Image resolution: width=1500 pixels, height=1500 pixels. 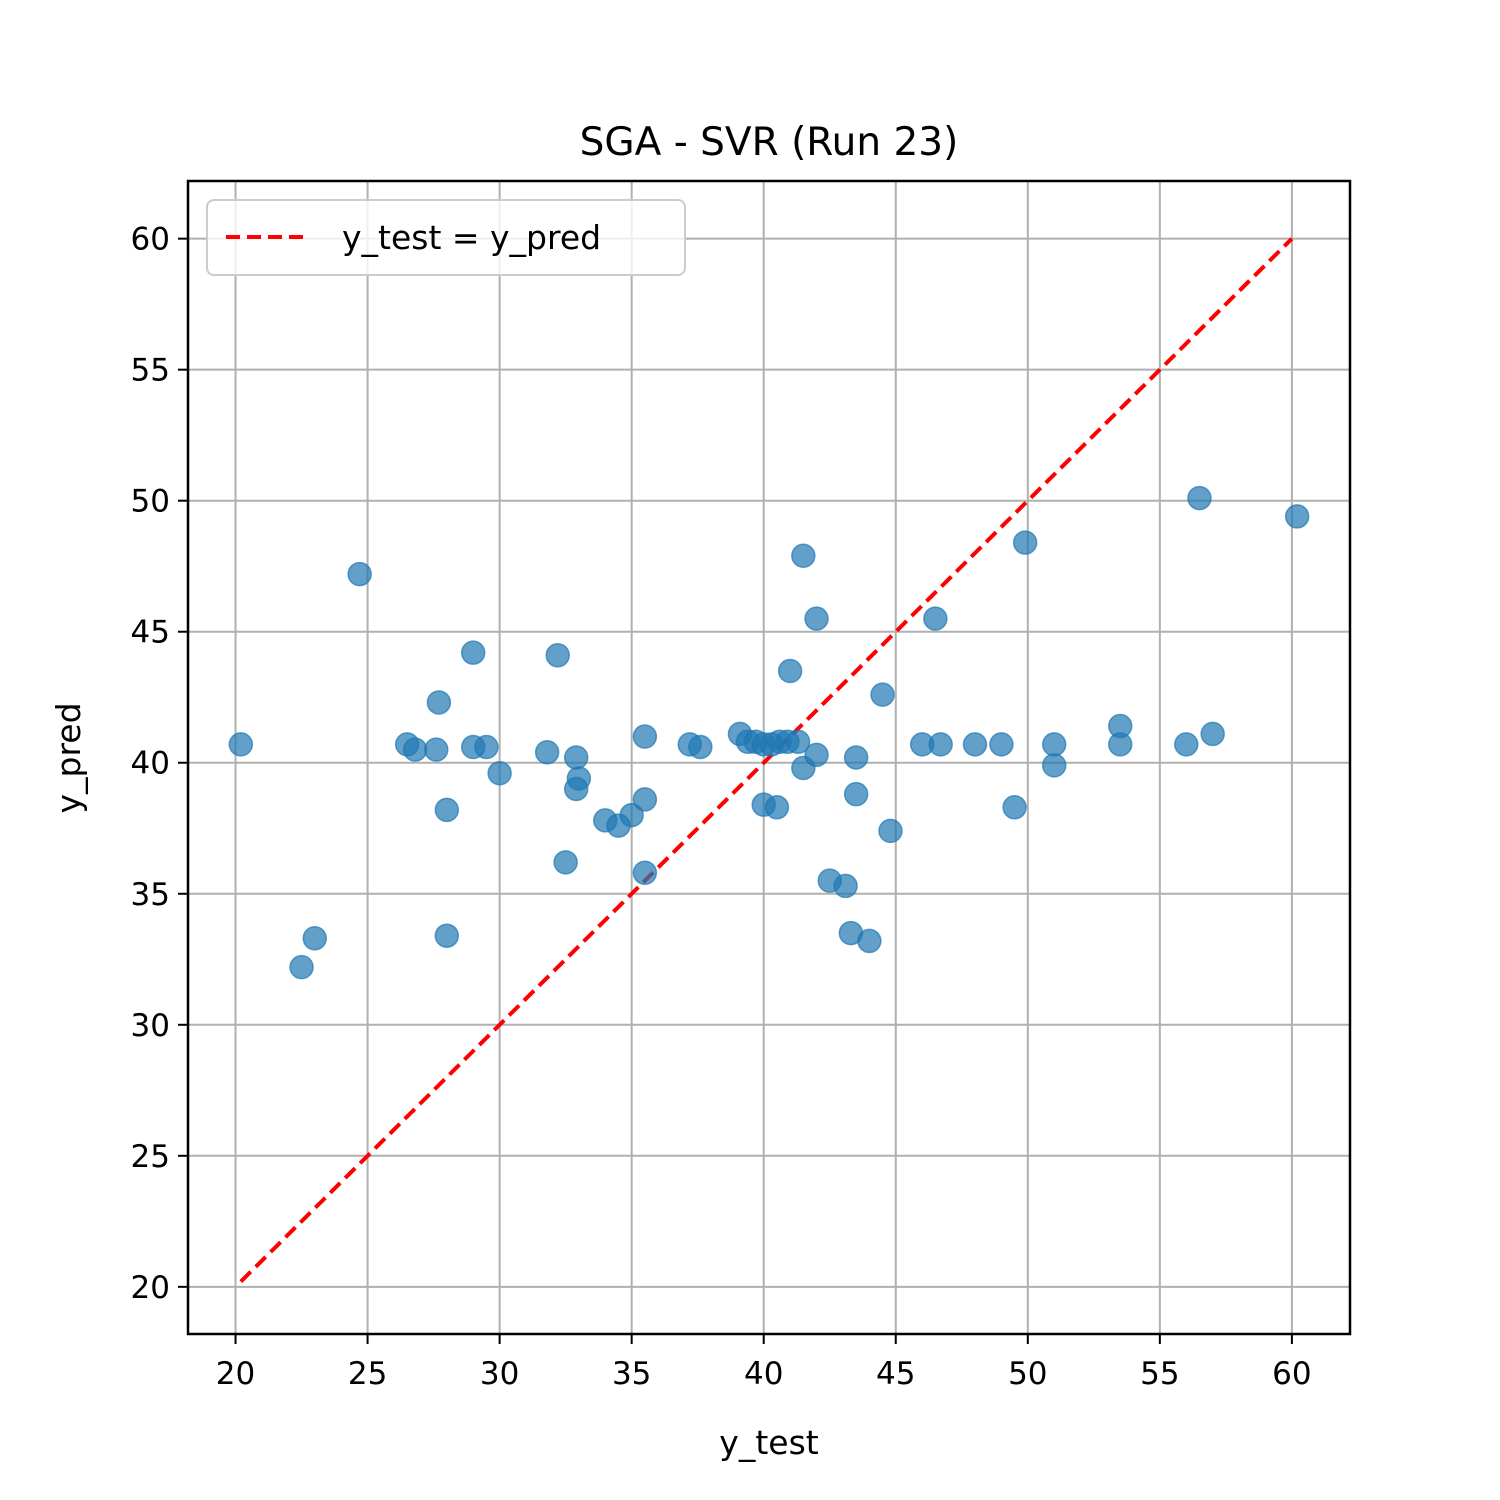 What do you see at coordinates (471, 237) in the screenshot?
I see `legend-label: y_test = y_pred` at bounding box center [471, 237].